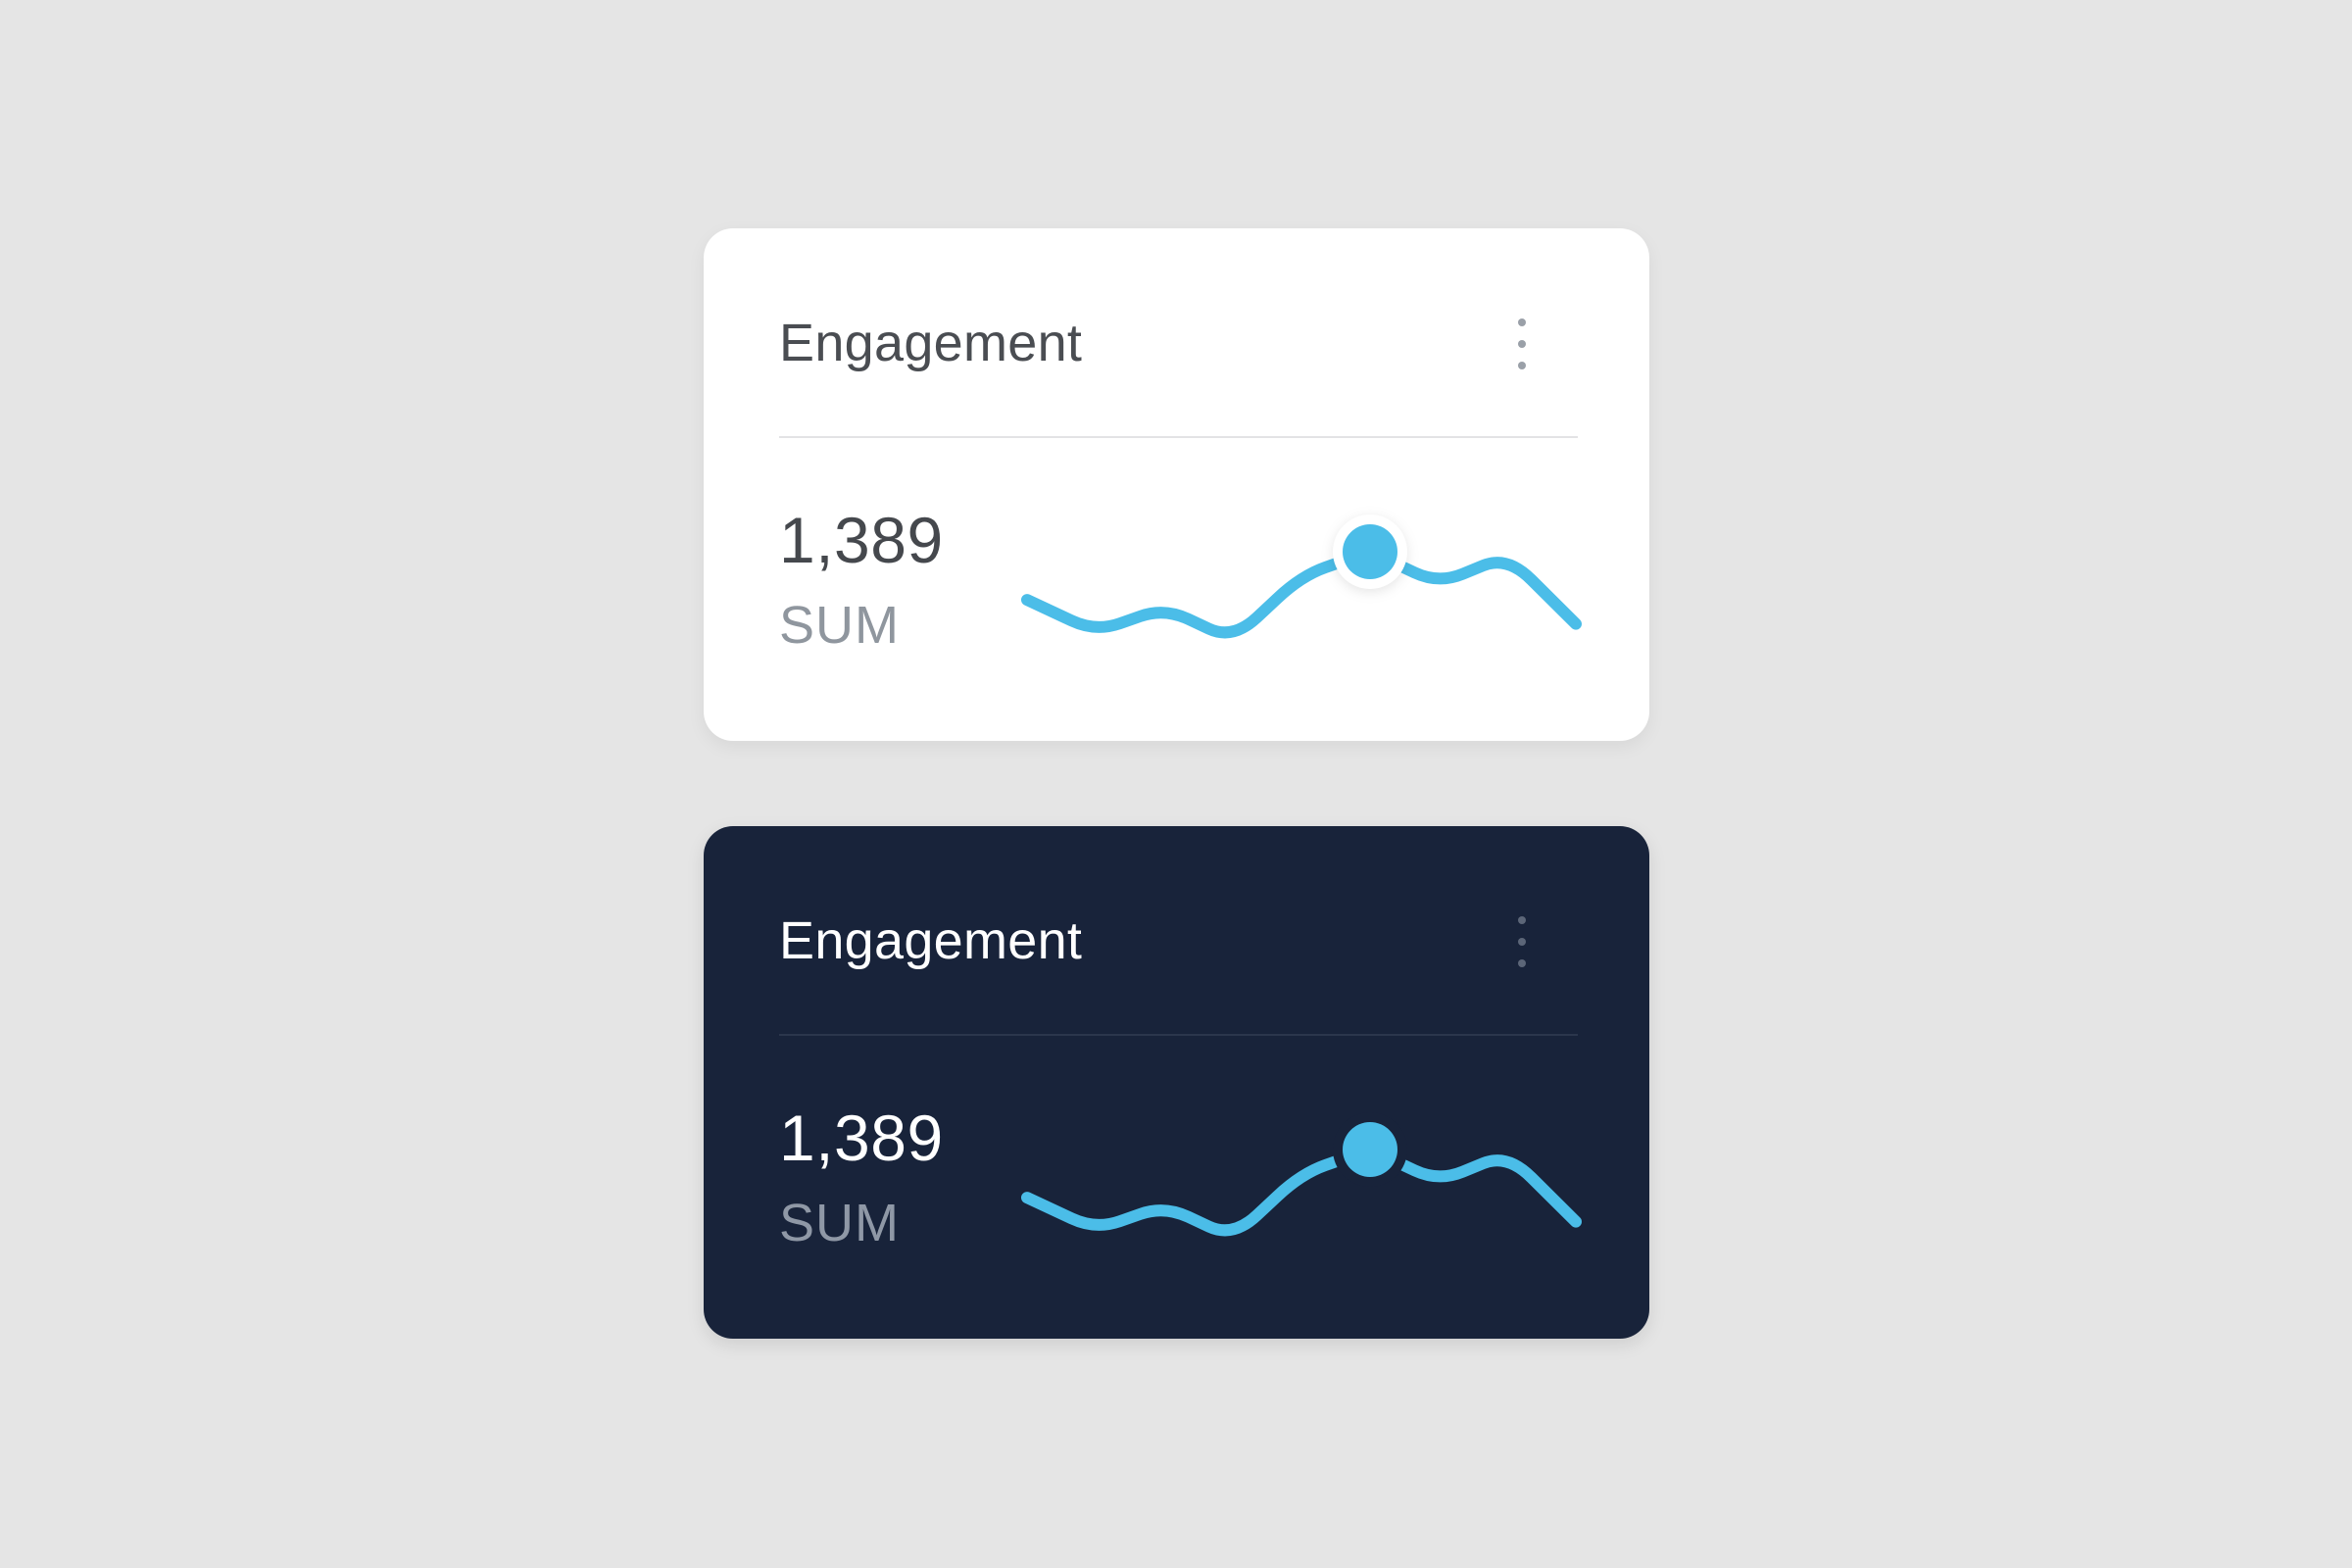  I want to click on engagement-card-light: Engagement 1,389 SUM, so click(1176, 484).